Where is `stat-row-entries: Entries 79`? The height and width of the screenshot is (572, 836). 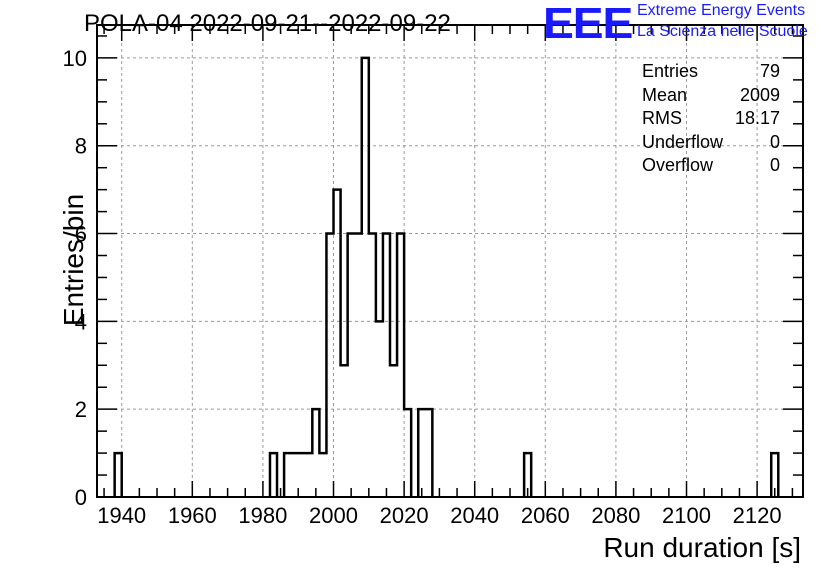
stat-row-entries: Entries 79 is located at coordinates (711, 72).